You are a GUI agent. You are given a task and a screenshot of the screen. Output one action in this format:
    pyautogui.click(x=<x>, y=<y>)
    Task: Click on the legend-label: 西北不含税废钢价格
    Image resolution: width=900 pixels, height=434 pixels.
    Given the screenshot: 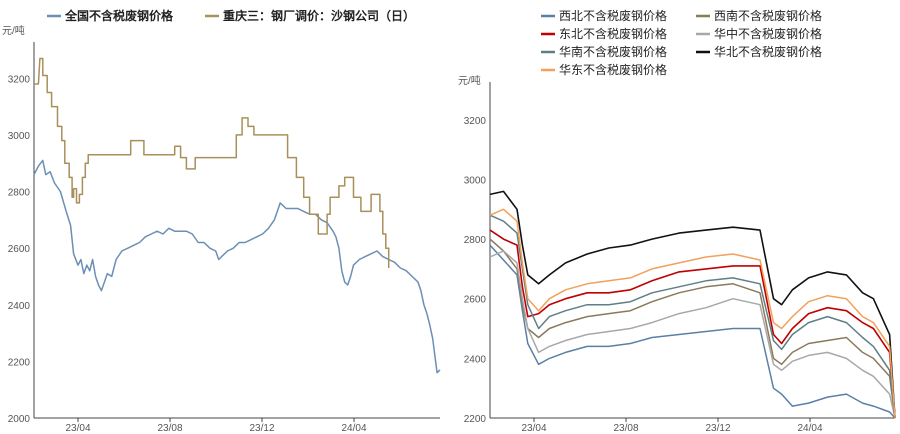 What is the action you would take?
    pyautogui.click(x=613, y=15)
    